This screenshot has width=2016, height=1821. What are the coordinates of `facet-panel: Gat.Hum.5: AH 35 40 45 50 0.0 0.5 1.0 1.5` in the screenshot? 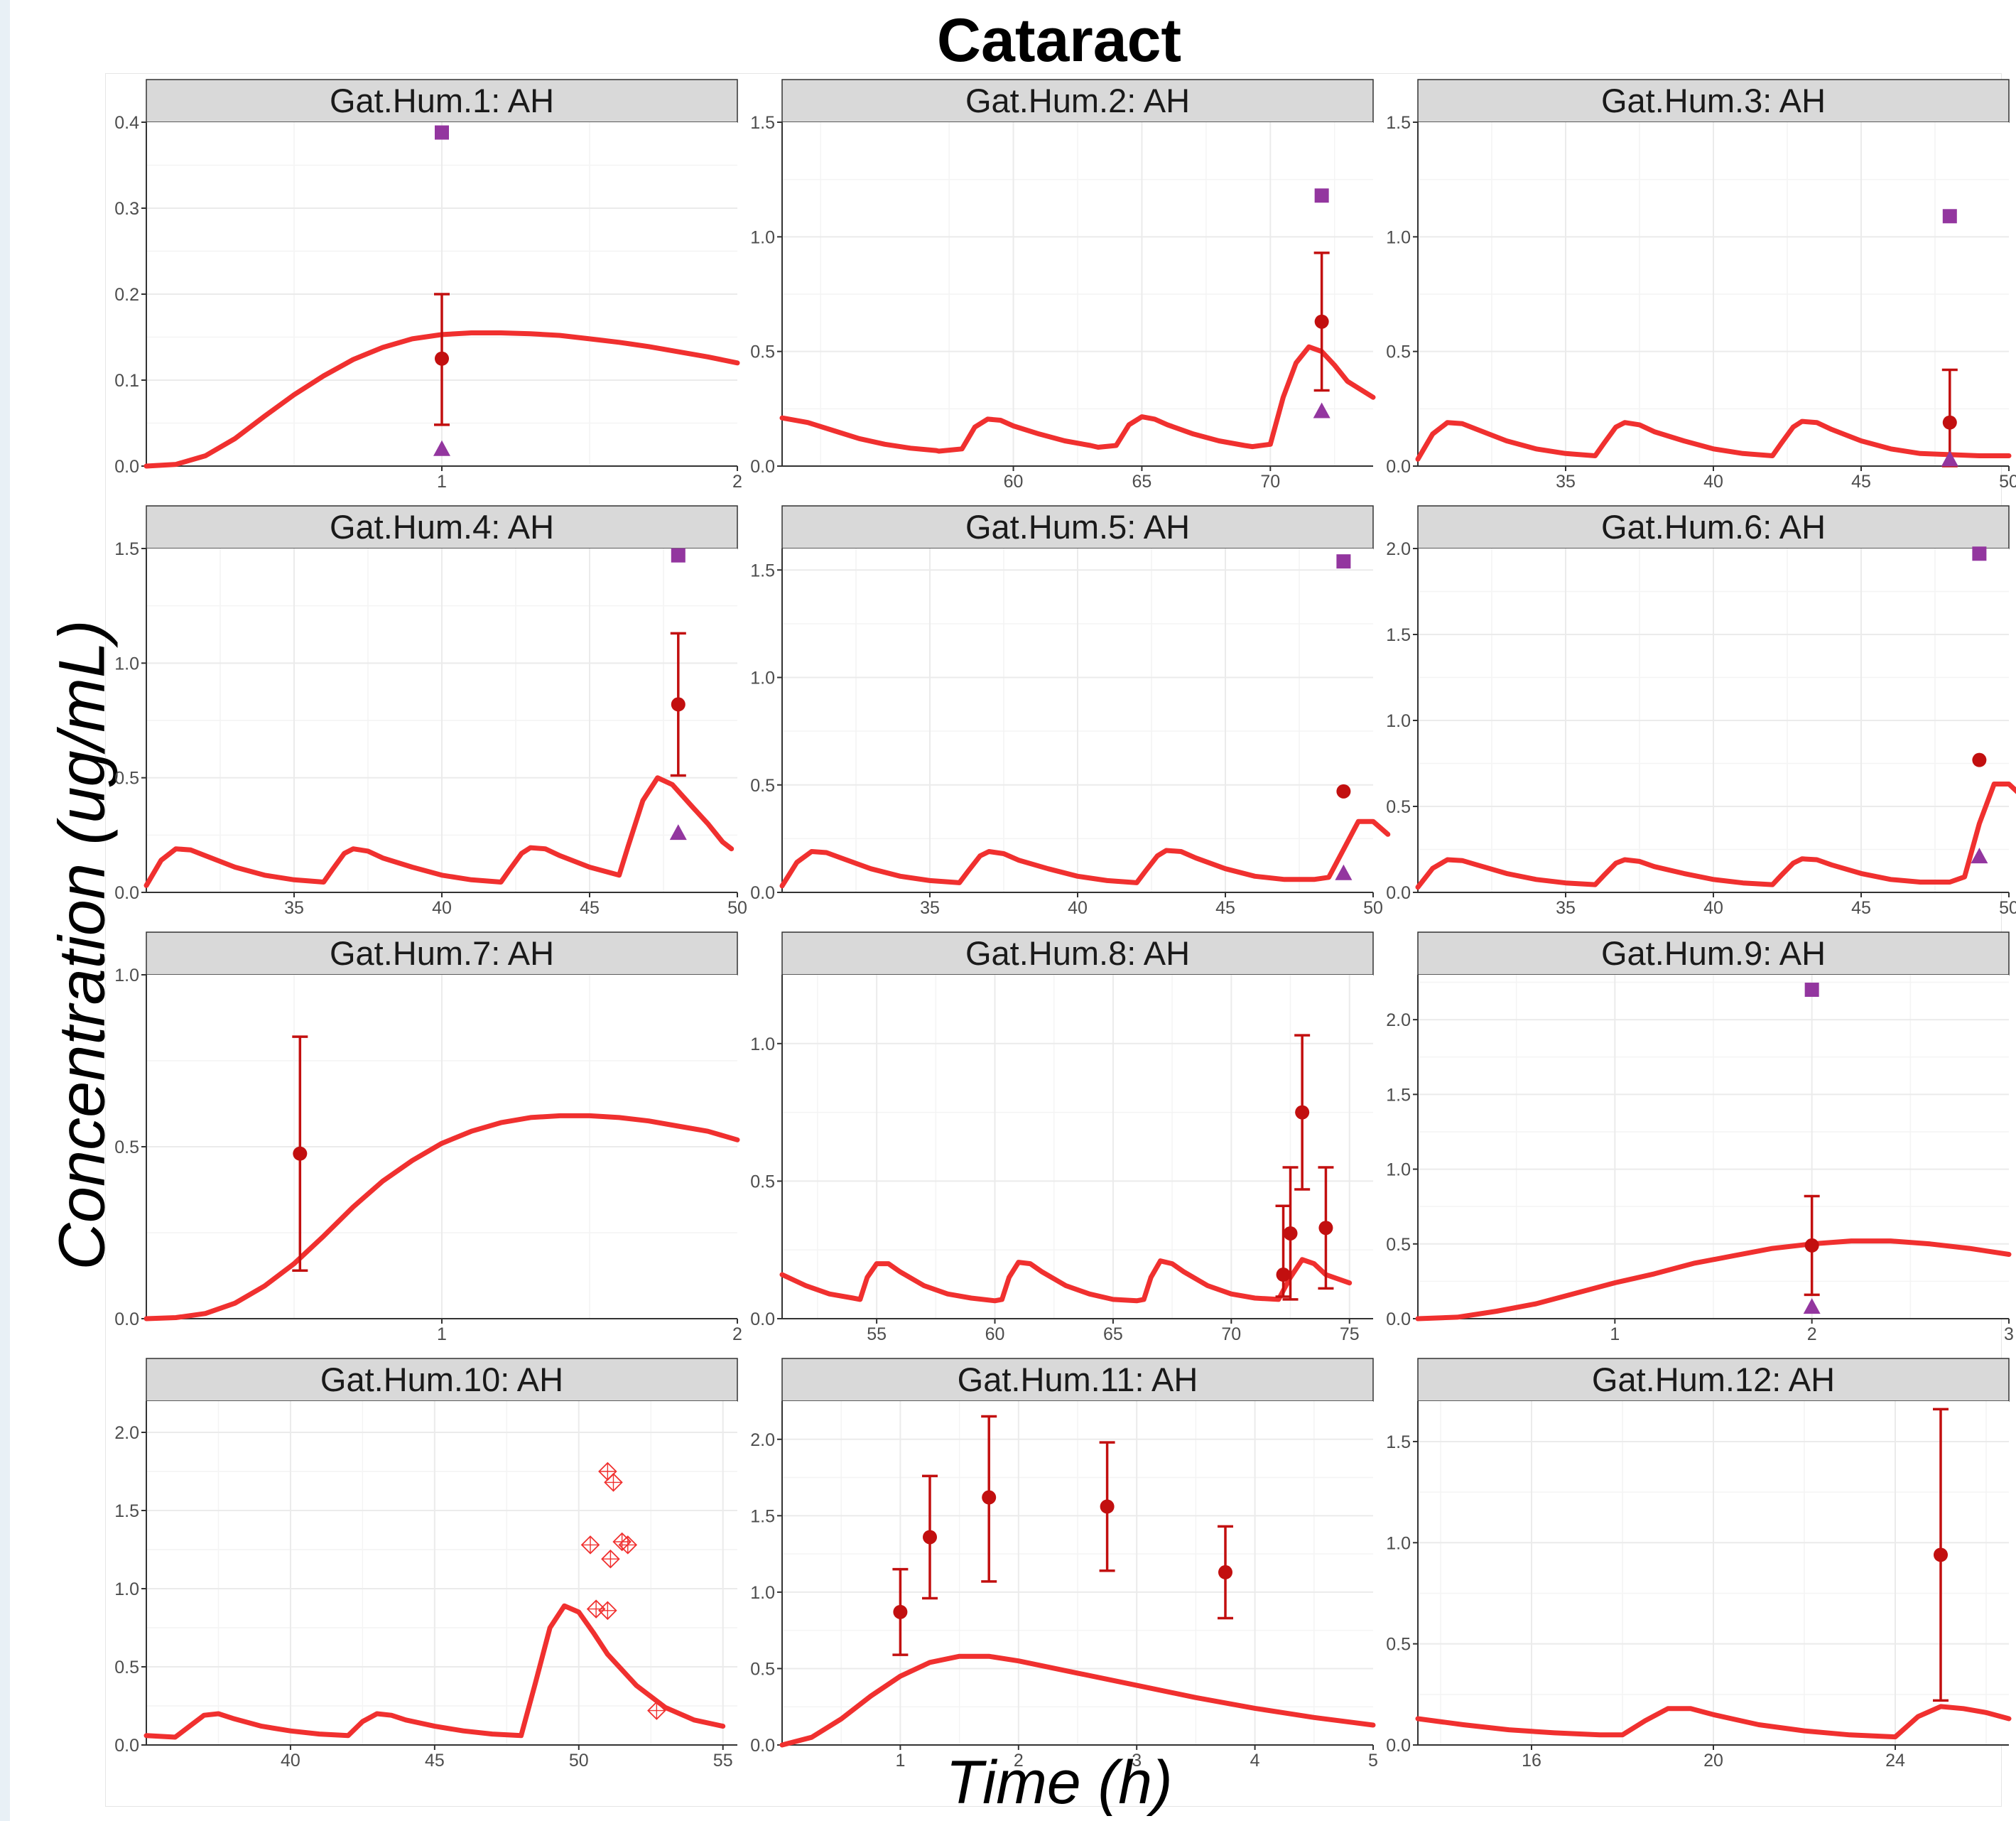 It's located at (1070, 711).